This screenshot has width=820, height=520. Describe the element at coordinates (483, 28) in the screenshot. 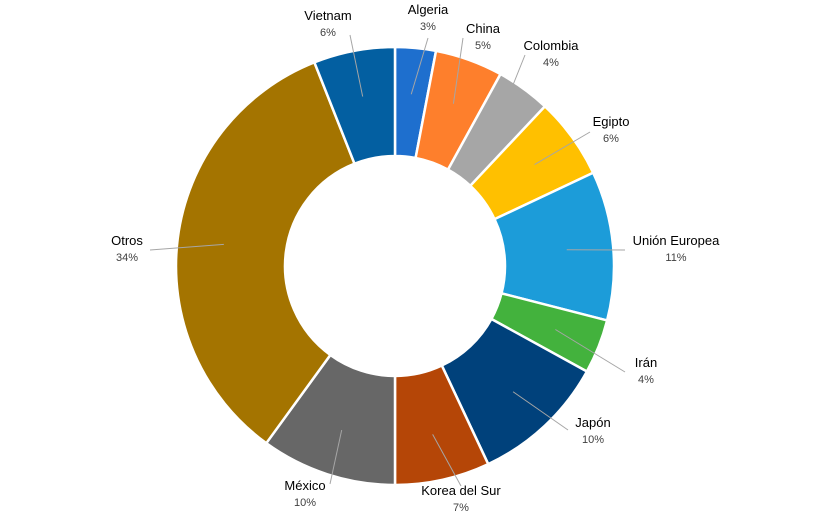

I see `slice-label-china: China` at that location.